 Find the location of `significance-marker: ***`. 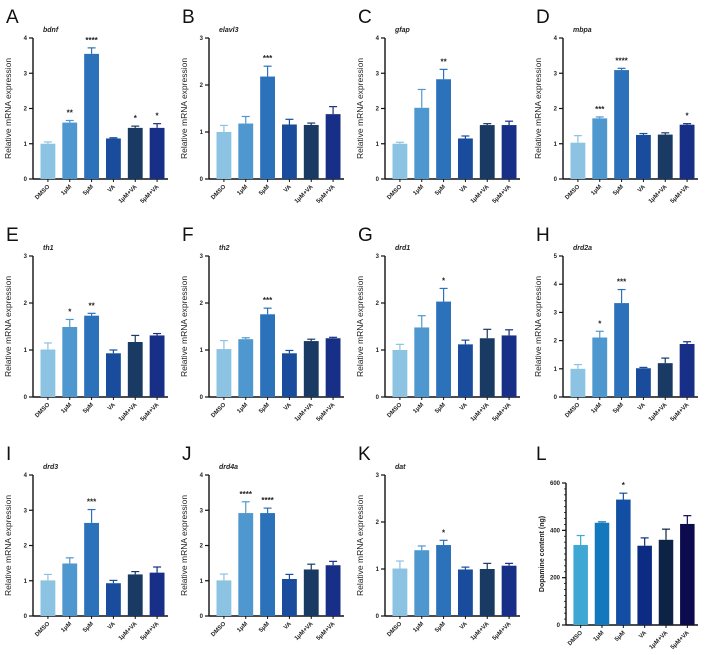

significance-marker: *** is located at coordinates (92, 502).